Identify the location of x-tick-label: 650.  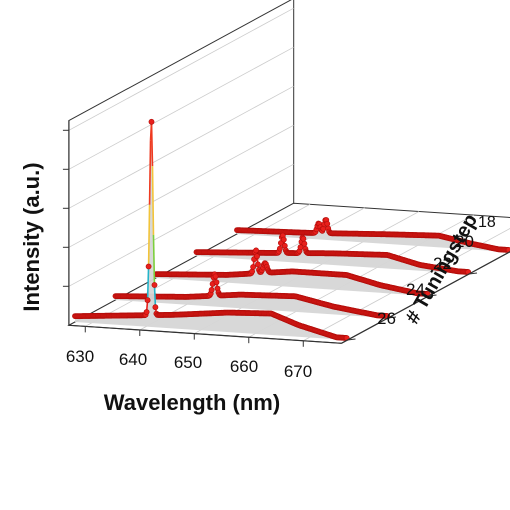
(188, 362).